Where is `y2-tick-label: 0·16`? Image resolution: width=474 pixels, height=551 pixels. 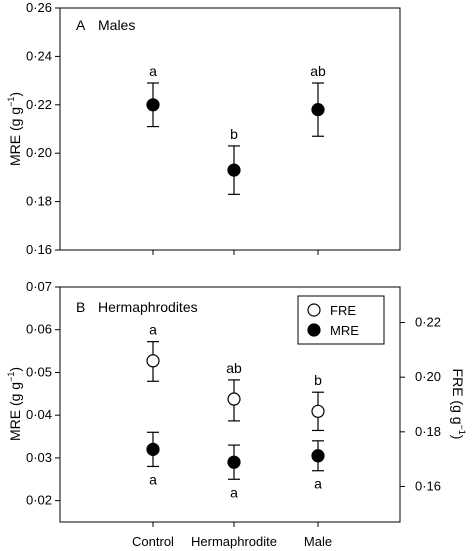
y2-tick-label: 0·16 is located at coordinates (428, 485).